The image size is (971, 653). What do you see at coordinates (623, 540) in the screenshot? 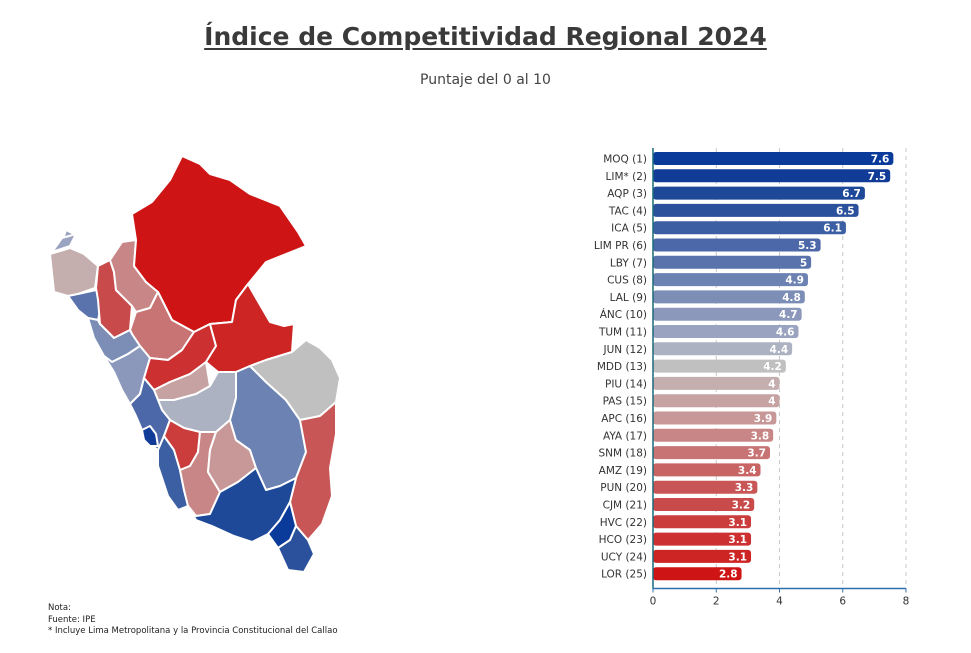
I see `category-label-22: HCO (23)` at bounding box center [623, 540].